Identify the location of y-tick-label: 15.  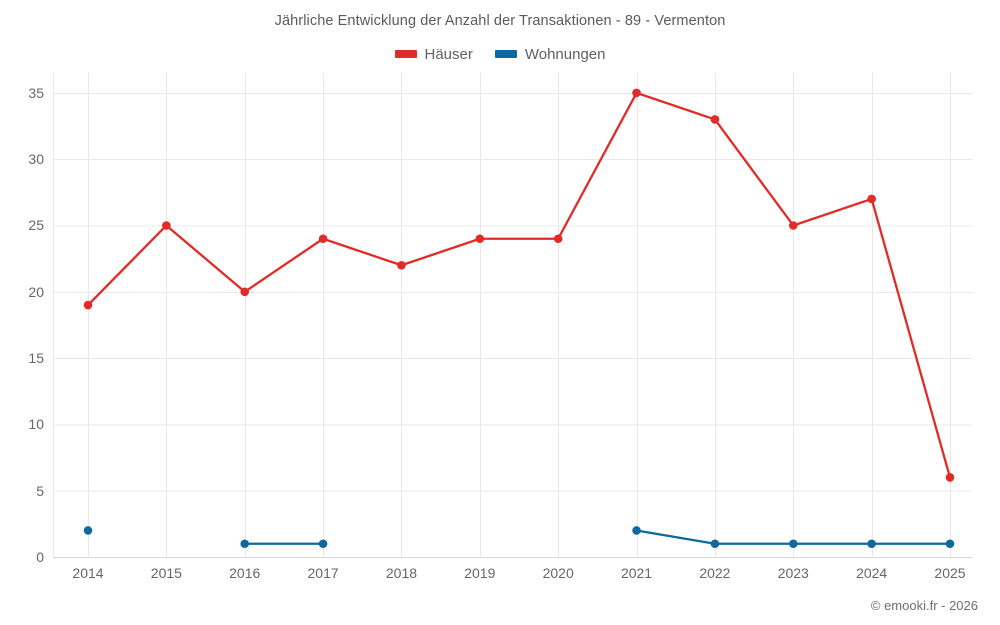
(36, 358).